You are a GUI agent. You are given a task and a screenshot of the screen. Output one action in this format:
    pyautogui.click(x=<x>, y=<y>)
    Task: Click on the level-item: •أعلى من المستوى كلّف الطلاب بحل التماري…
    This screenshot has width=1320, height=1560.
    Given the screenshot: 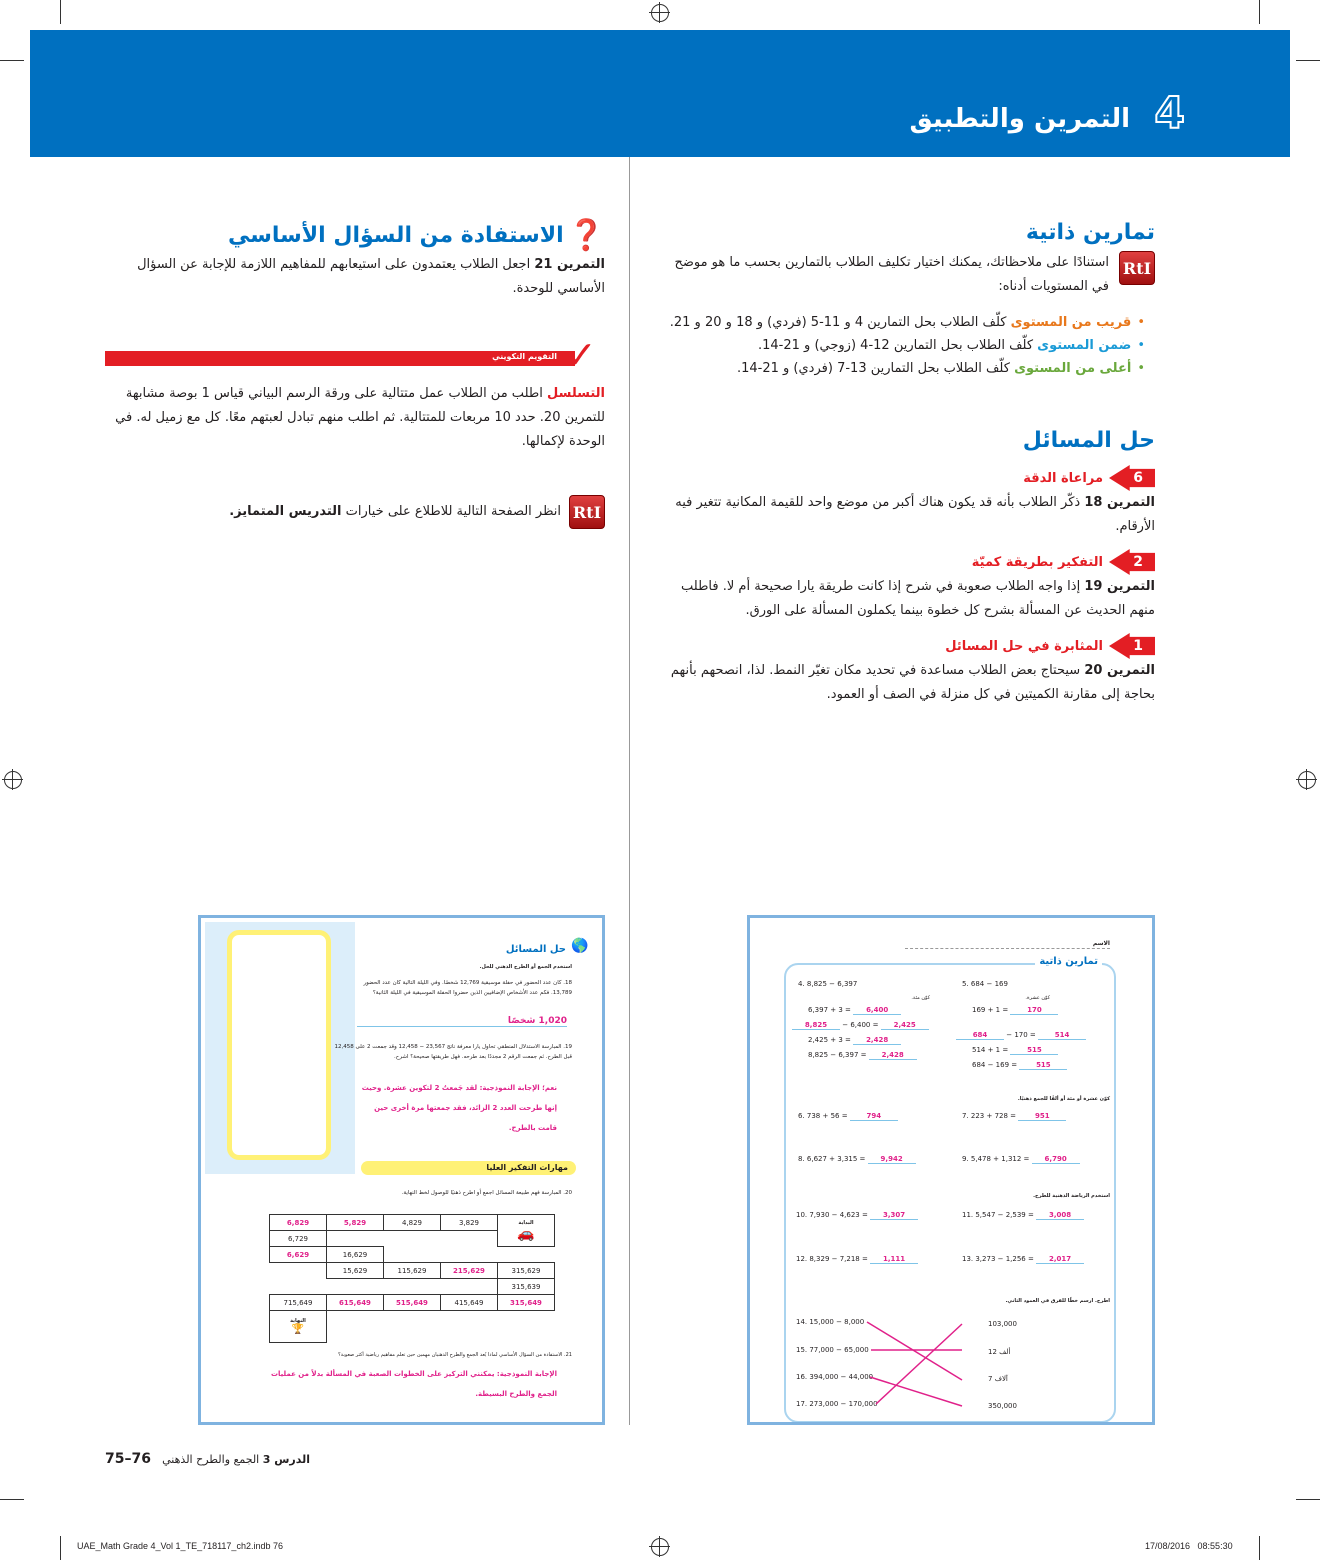 What is the action you would take?
    pyautogui.click(x=940, y=368)
    